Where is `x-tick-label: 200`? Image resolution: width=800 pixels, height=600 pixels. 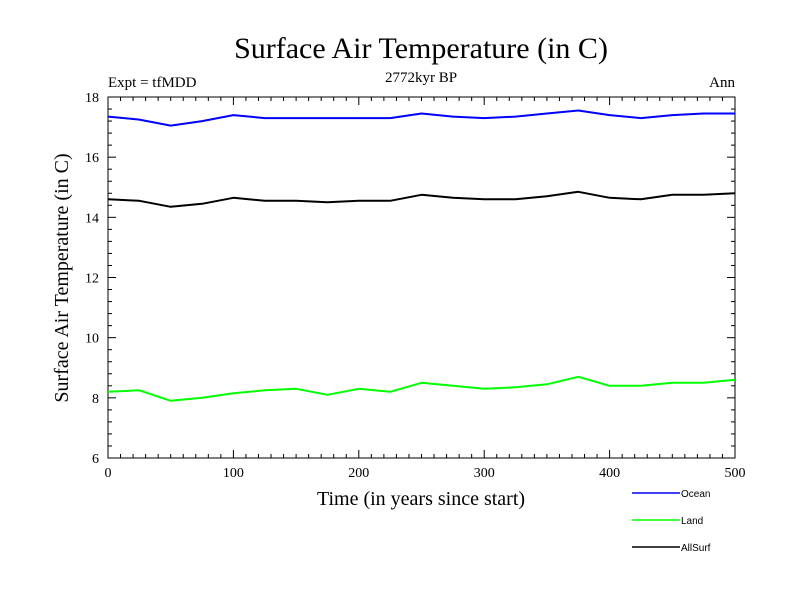 x-tick-label: 200 is located at coordinates (358, 473).